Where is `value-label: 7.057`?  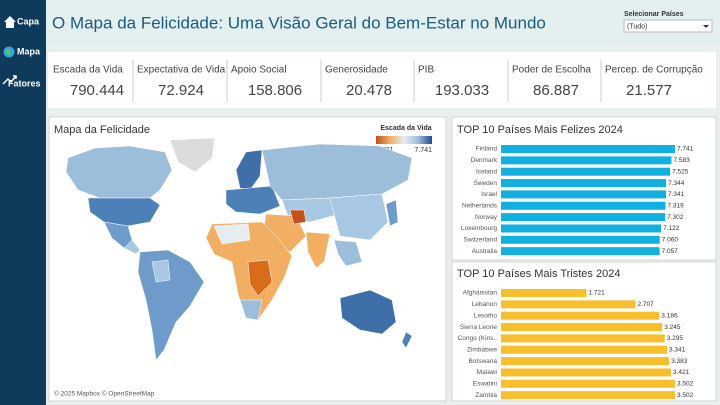 value-label: 7.057 is located at coordinates (670, 251).